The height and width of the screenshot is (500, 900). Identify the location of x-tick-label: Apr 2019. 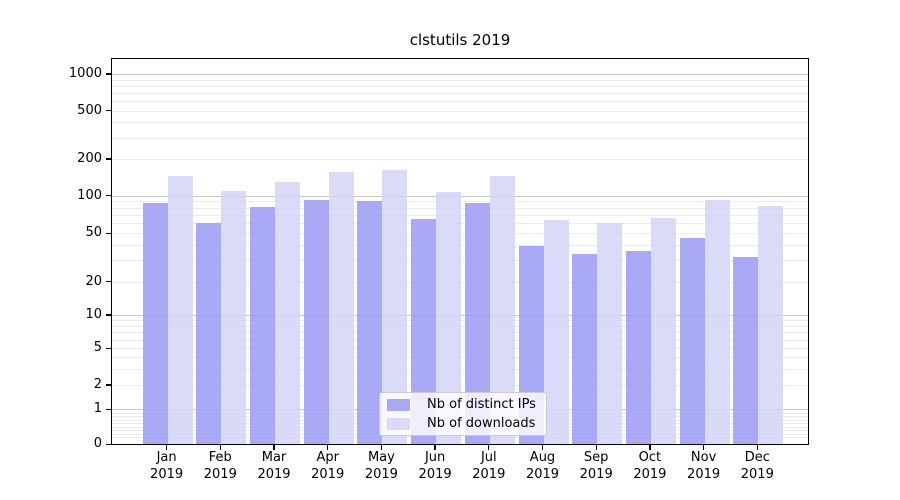
(328, 466).